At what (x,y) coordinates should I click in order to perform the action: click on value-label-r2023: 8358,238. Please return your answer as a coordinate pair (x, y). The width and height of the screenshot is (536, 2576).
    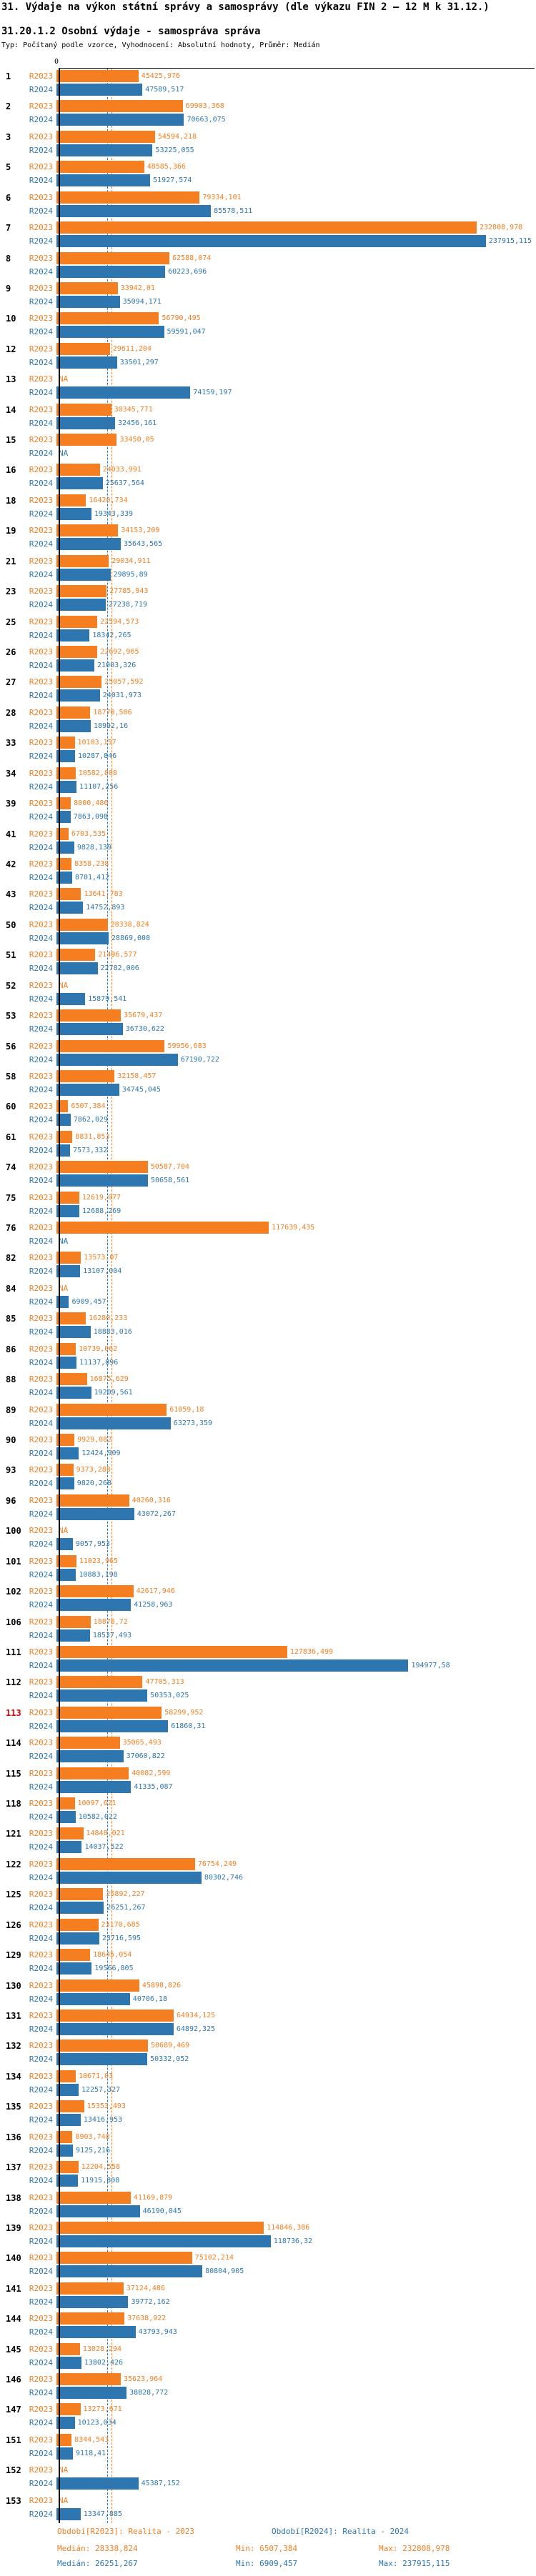
    Looking at the image, I should click on (91, 863).